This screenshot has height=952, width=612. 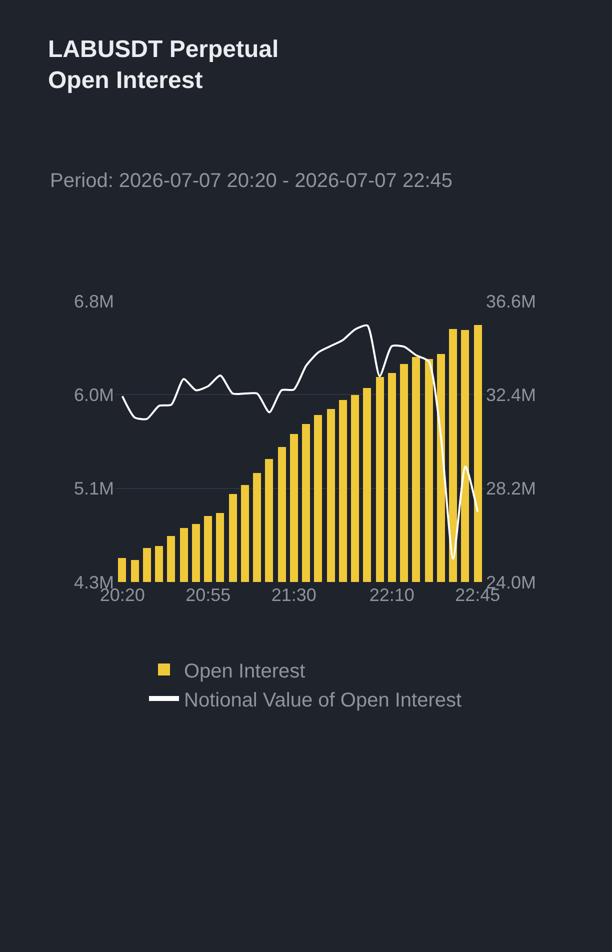 I want to click on y-tick-label: 6.8M, so click(x=94, y=301).